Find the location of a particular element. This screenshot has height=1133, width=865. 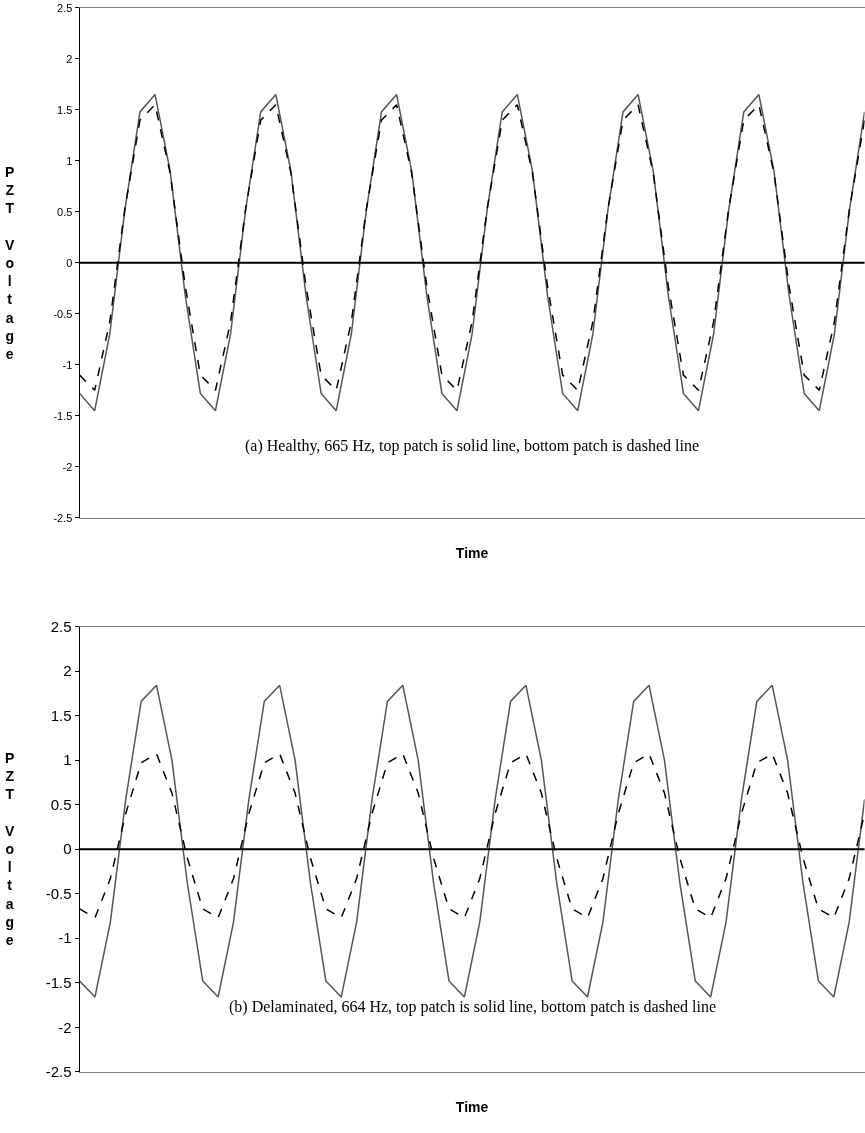

annotation: (b) Delaminated, 664 Hz, top patch is solid line, bottom patch is dashed line is located at coordinates (473, 1007).